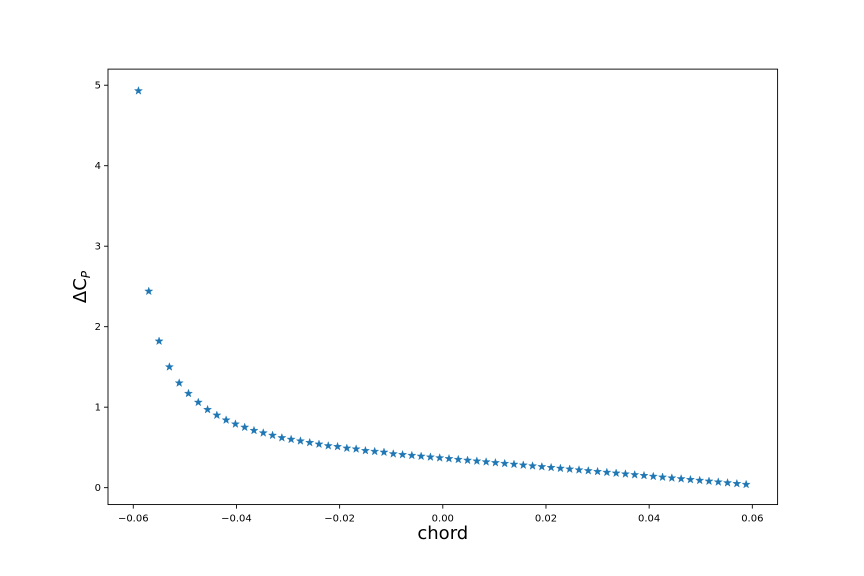  I want to click on y-axis-label-sub: P, so click(86, 274).